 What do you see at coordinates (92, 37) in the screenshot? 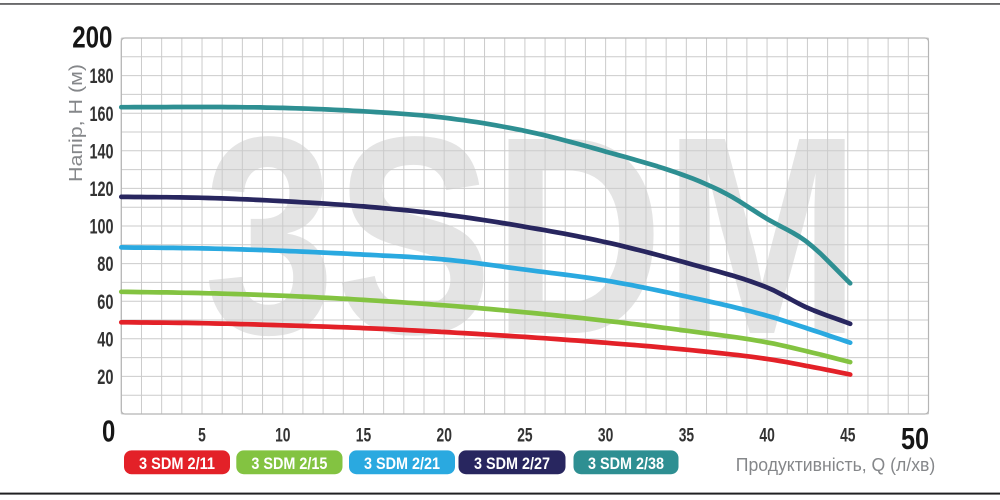
I see `svg-text: 200` at bounding box center [92, 37].